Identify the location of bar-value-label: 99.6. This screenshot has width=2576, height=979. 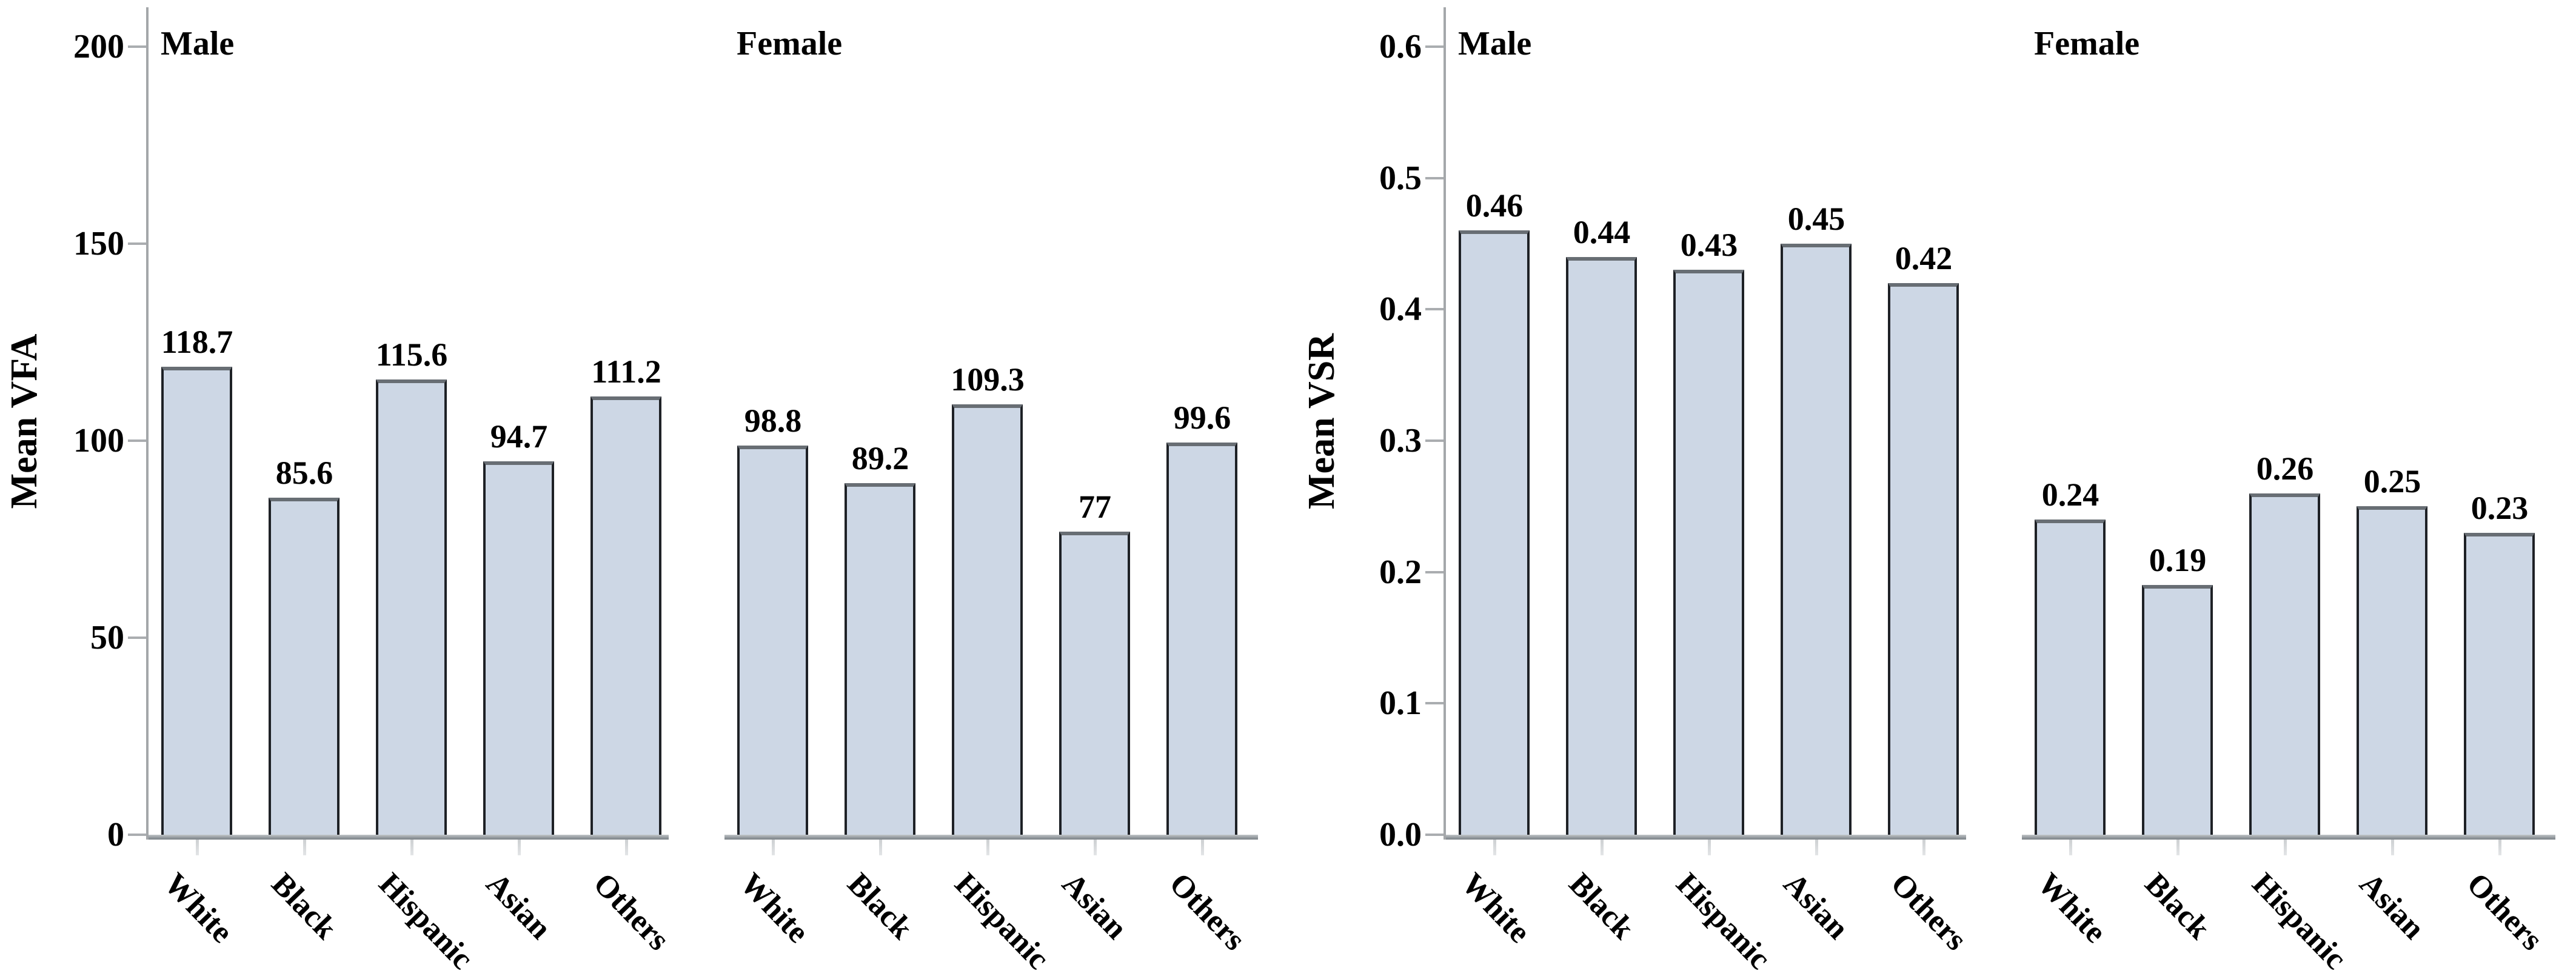
(1202, 418).